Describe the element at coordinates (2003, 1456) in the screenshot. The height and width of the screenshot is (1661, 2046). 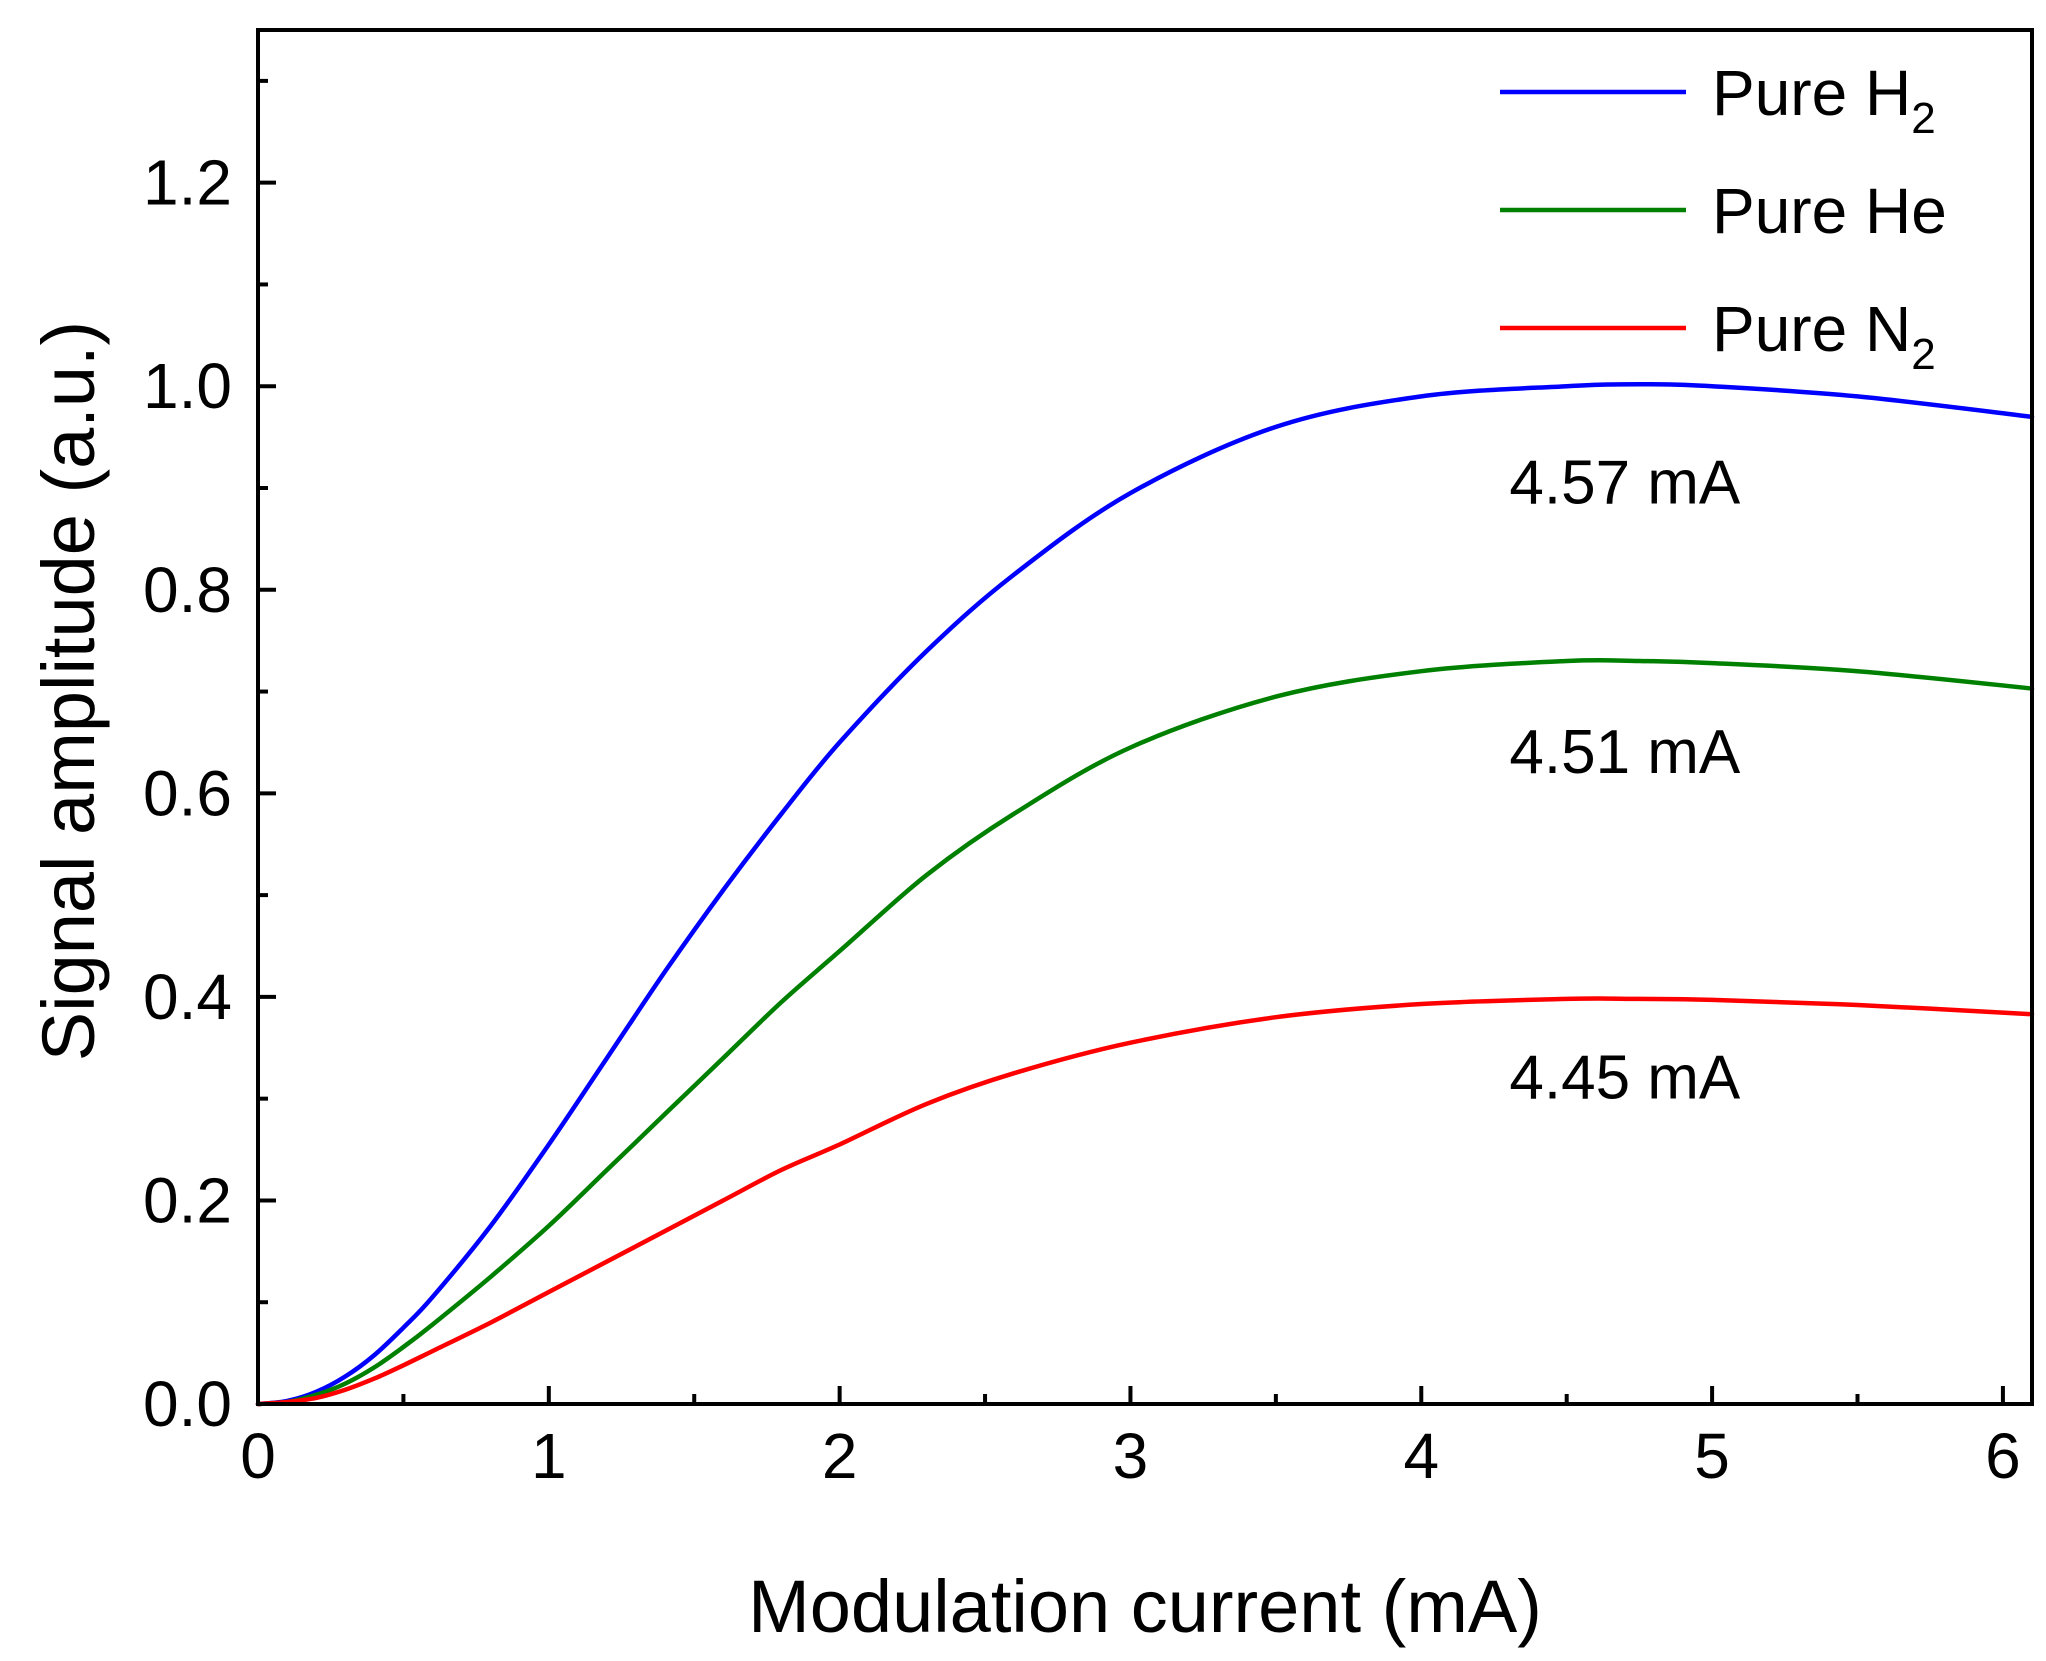
I see `x-tick-label: 6` at that location.